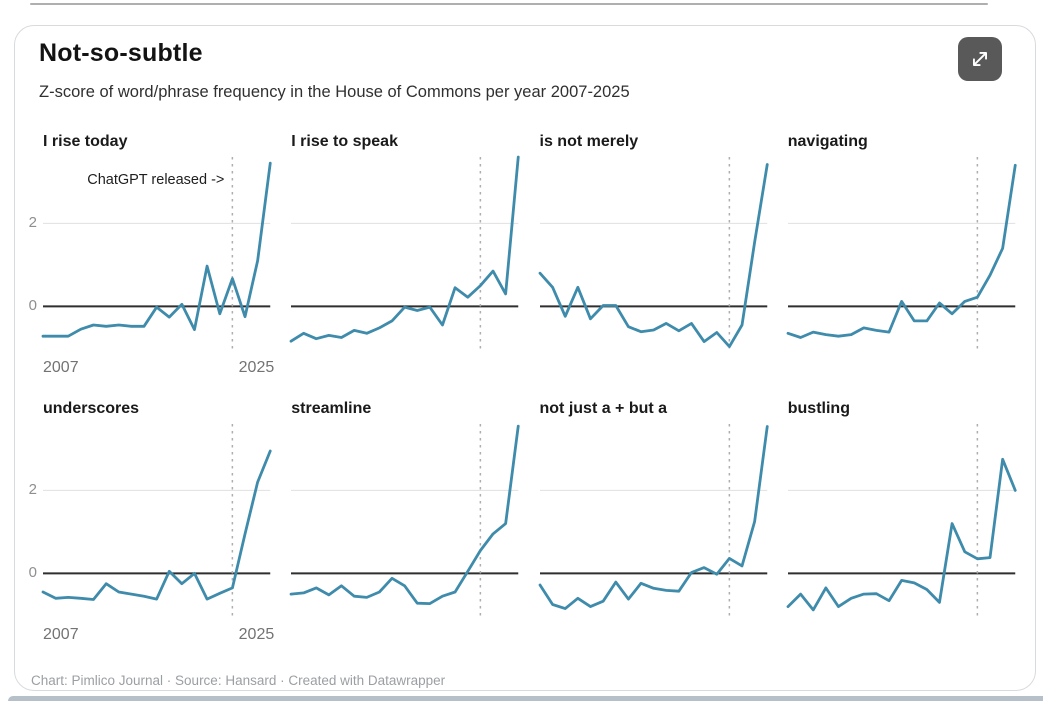 The width and height of the screenshot is (1043, 701). I want to click on small-multiple-7: not just a + but a, so click(653, 524).